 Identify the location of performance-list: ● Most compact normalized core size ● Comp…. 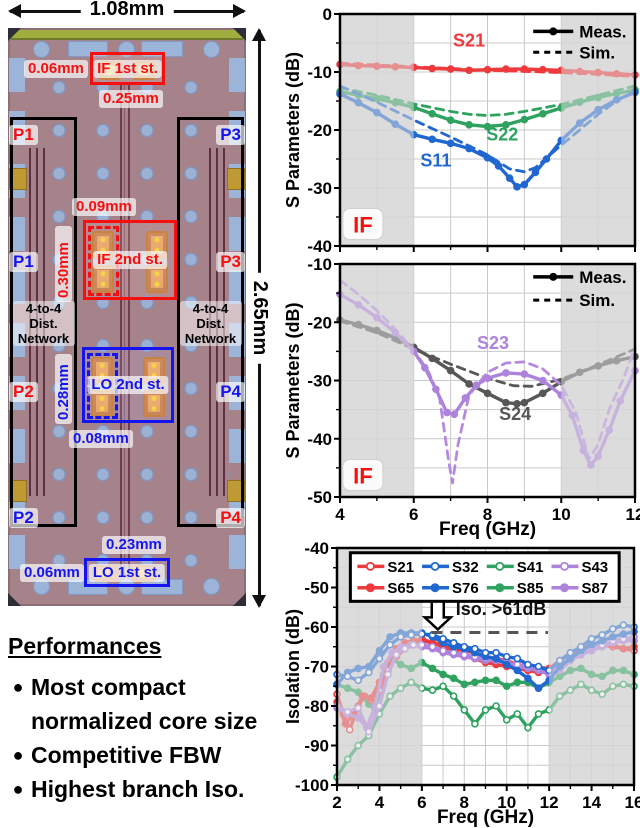
(148, 738).